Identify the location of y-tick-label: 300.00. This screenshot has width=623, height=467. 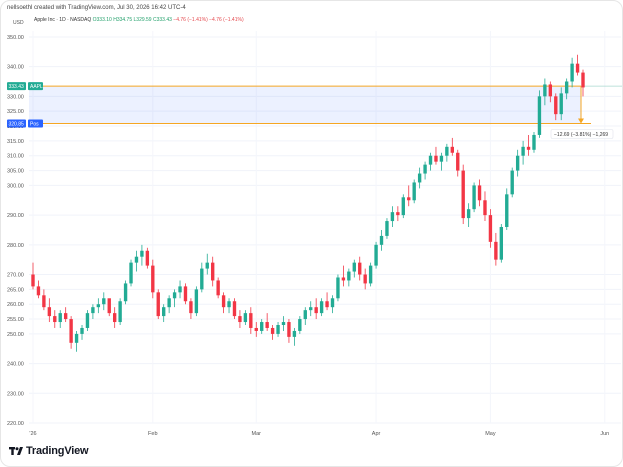
(15, 186).